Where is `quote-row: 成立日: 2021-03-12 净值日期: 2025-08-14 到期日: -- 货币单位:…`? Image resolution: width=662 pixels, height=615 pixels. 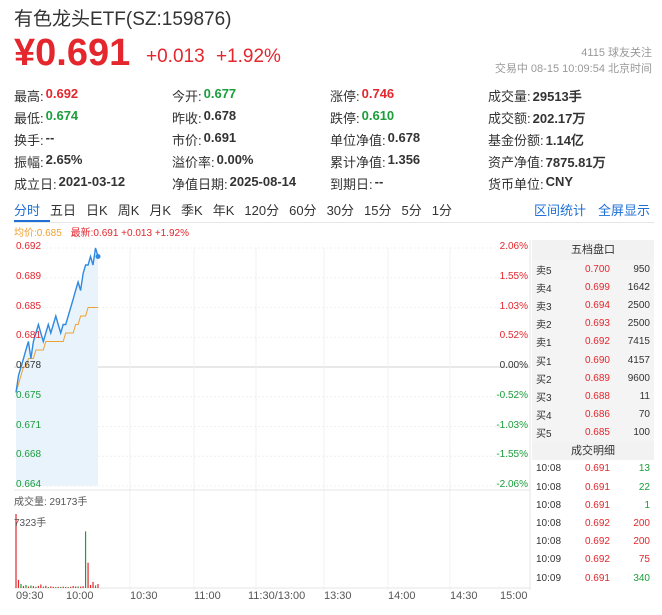 quote-row: 成立日: 2021-03-12 净值日期: 2025-08-14 到期日: -- 货币单位:… is located at coordinates (334, 183).